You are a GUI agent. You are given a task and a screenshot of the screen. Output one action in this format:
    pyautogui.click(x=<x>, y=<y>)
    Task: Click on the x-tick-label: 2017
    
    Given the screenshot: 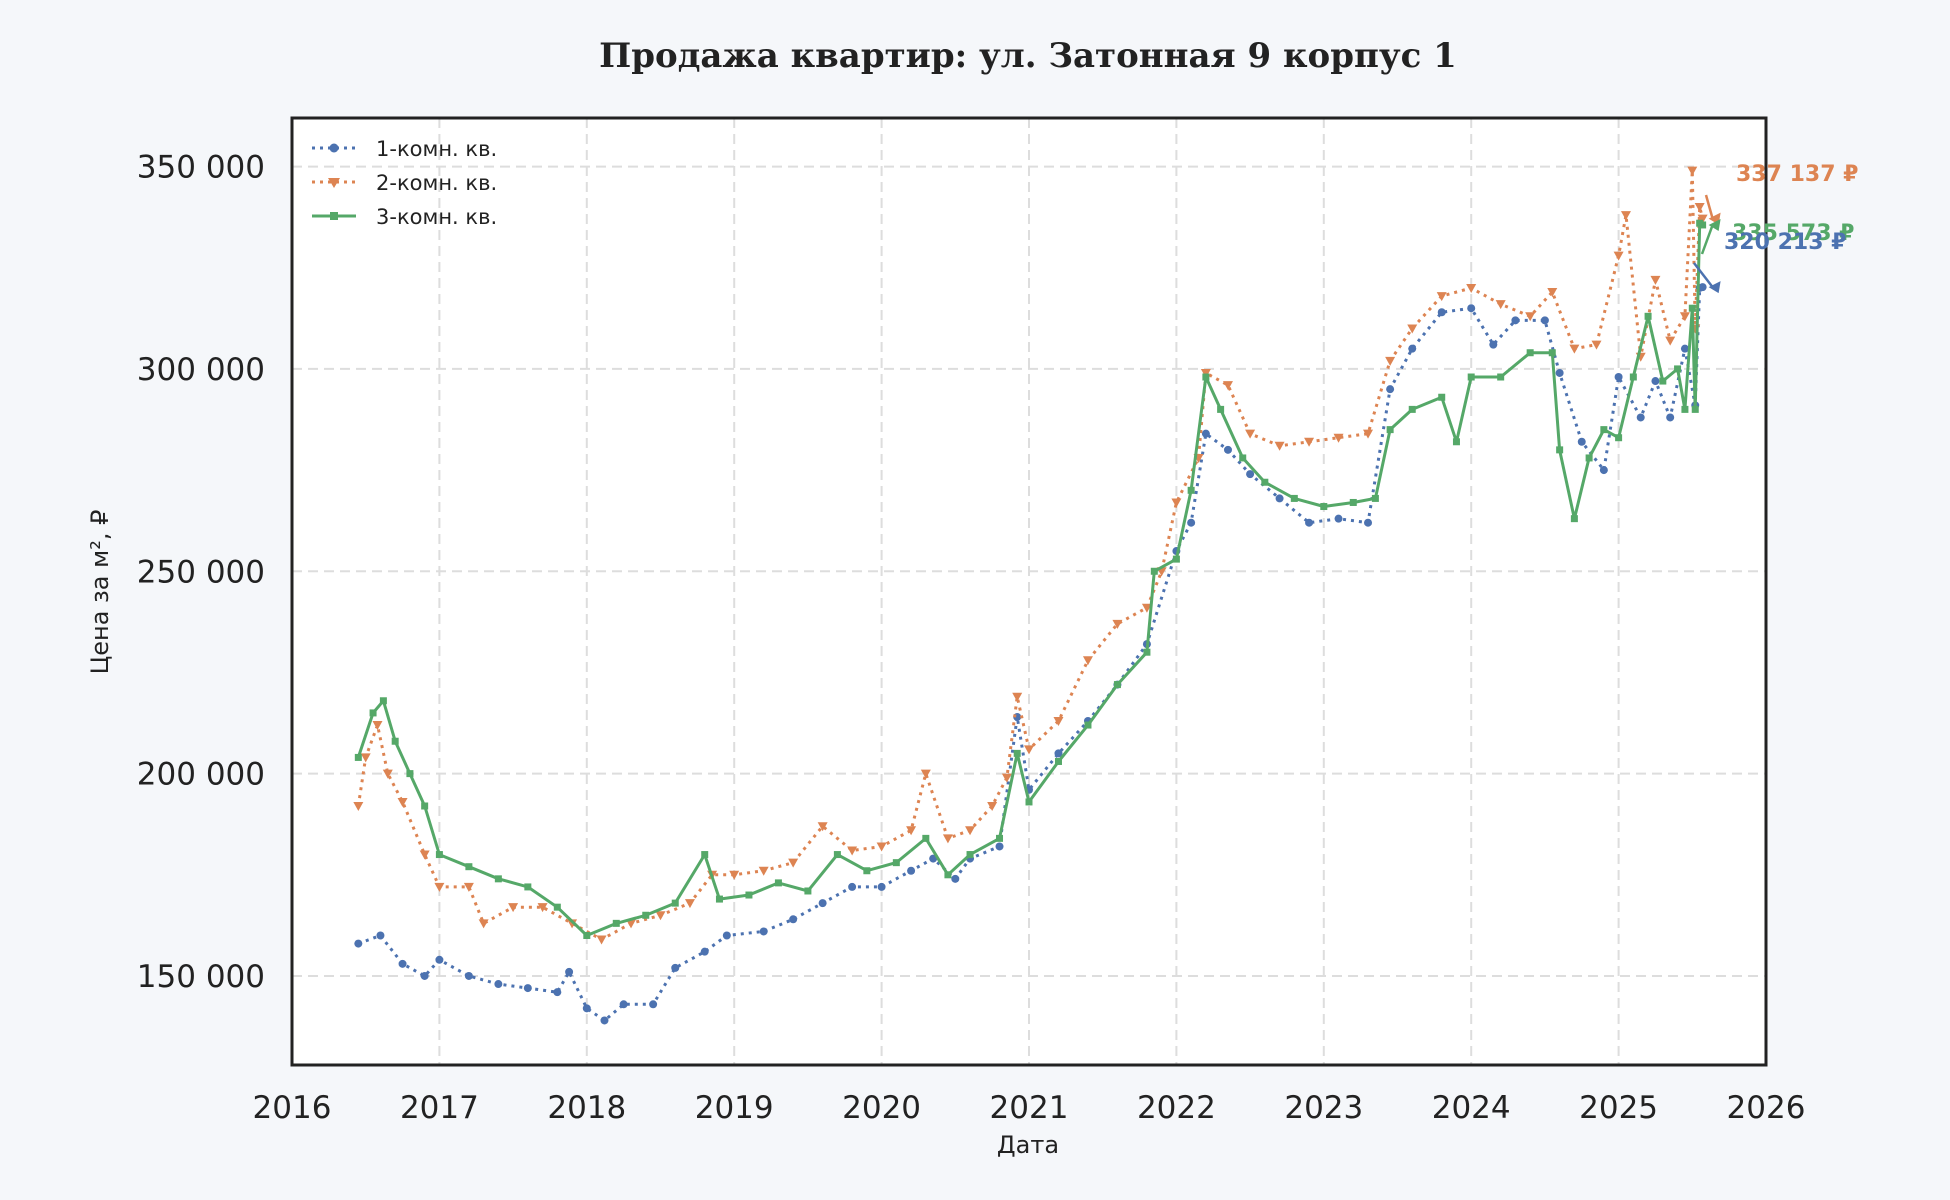 What is the action you would take?
    pyautogui.click(x=439, y=1108)
    